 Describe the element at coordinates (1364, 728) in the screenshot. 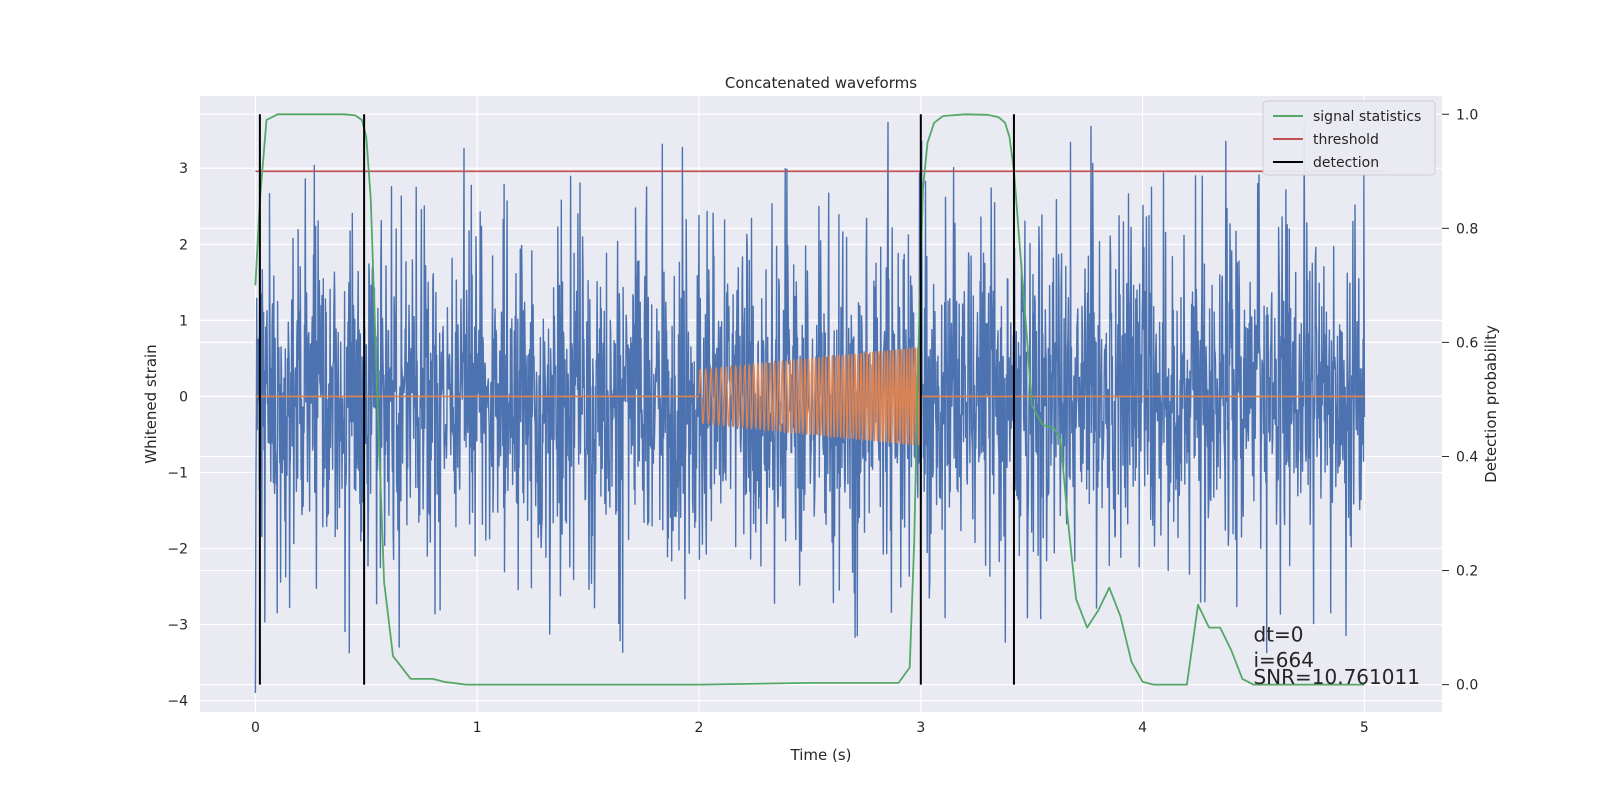

I see `x-tick-label: 5` at that location.